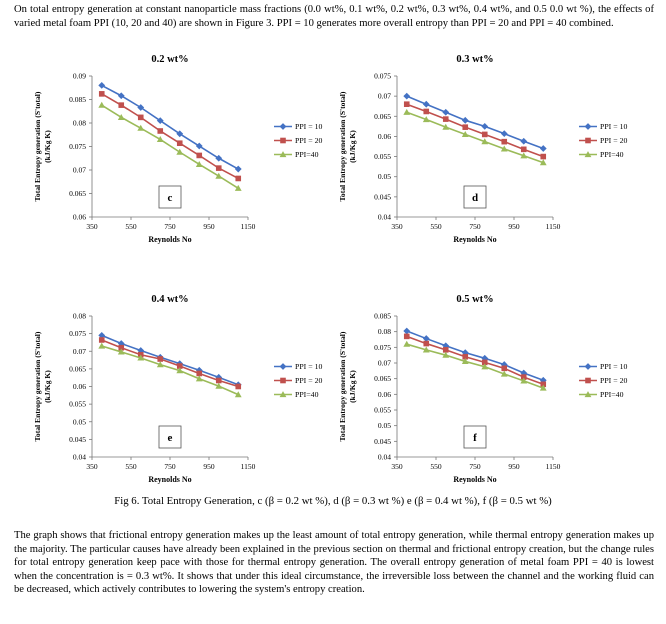  What do you see at coordinates (475, 198) in the screenshot?
I see `panel-tag: d` at bounding box center [475, 198].